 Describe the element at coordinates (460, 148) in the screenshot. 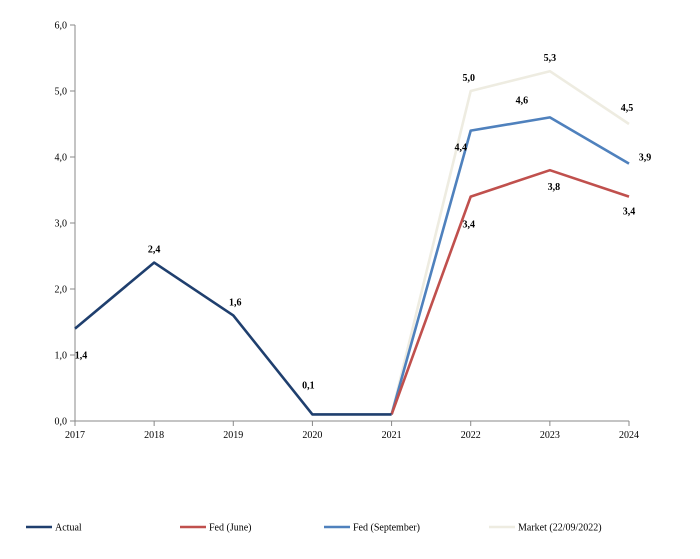

I see `data-label: 4,4` at that location.